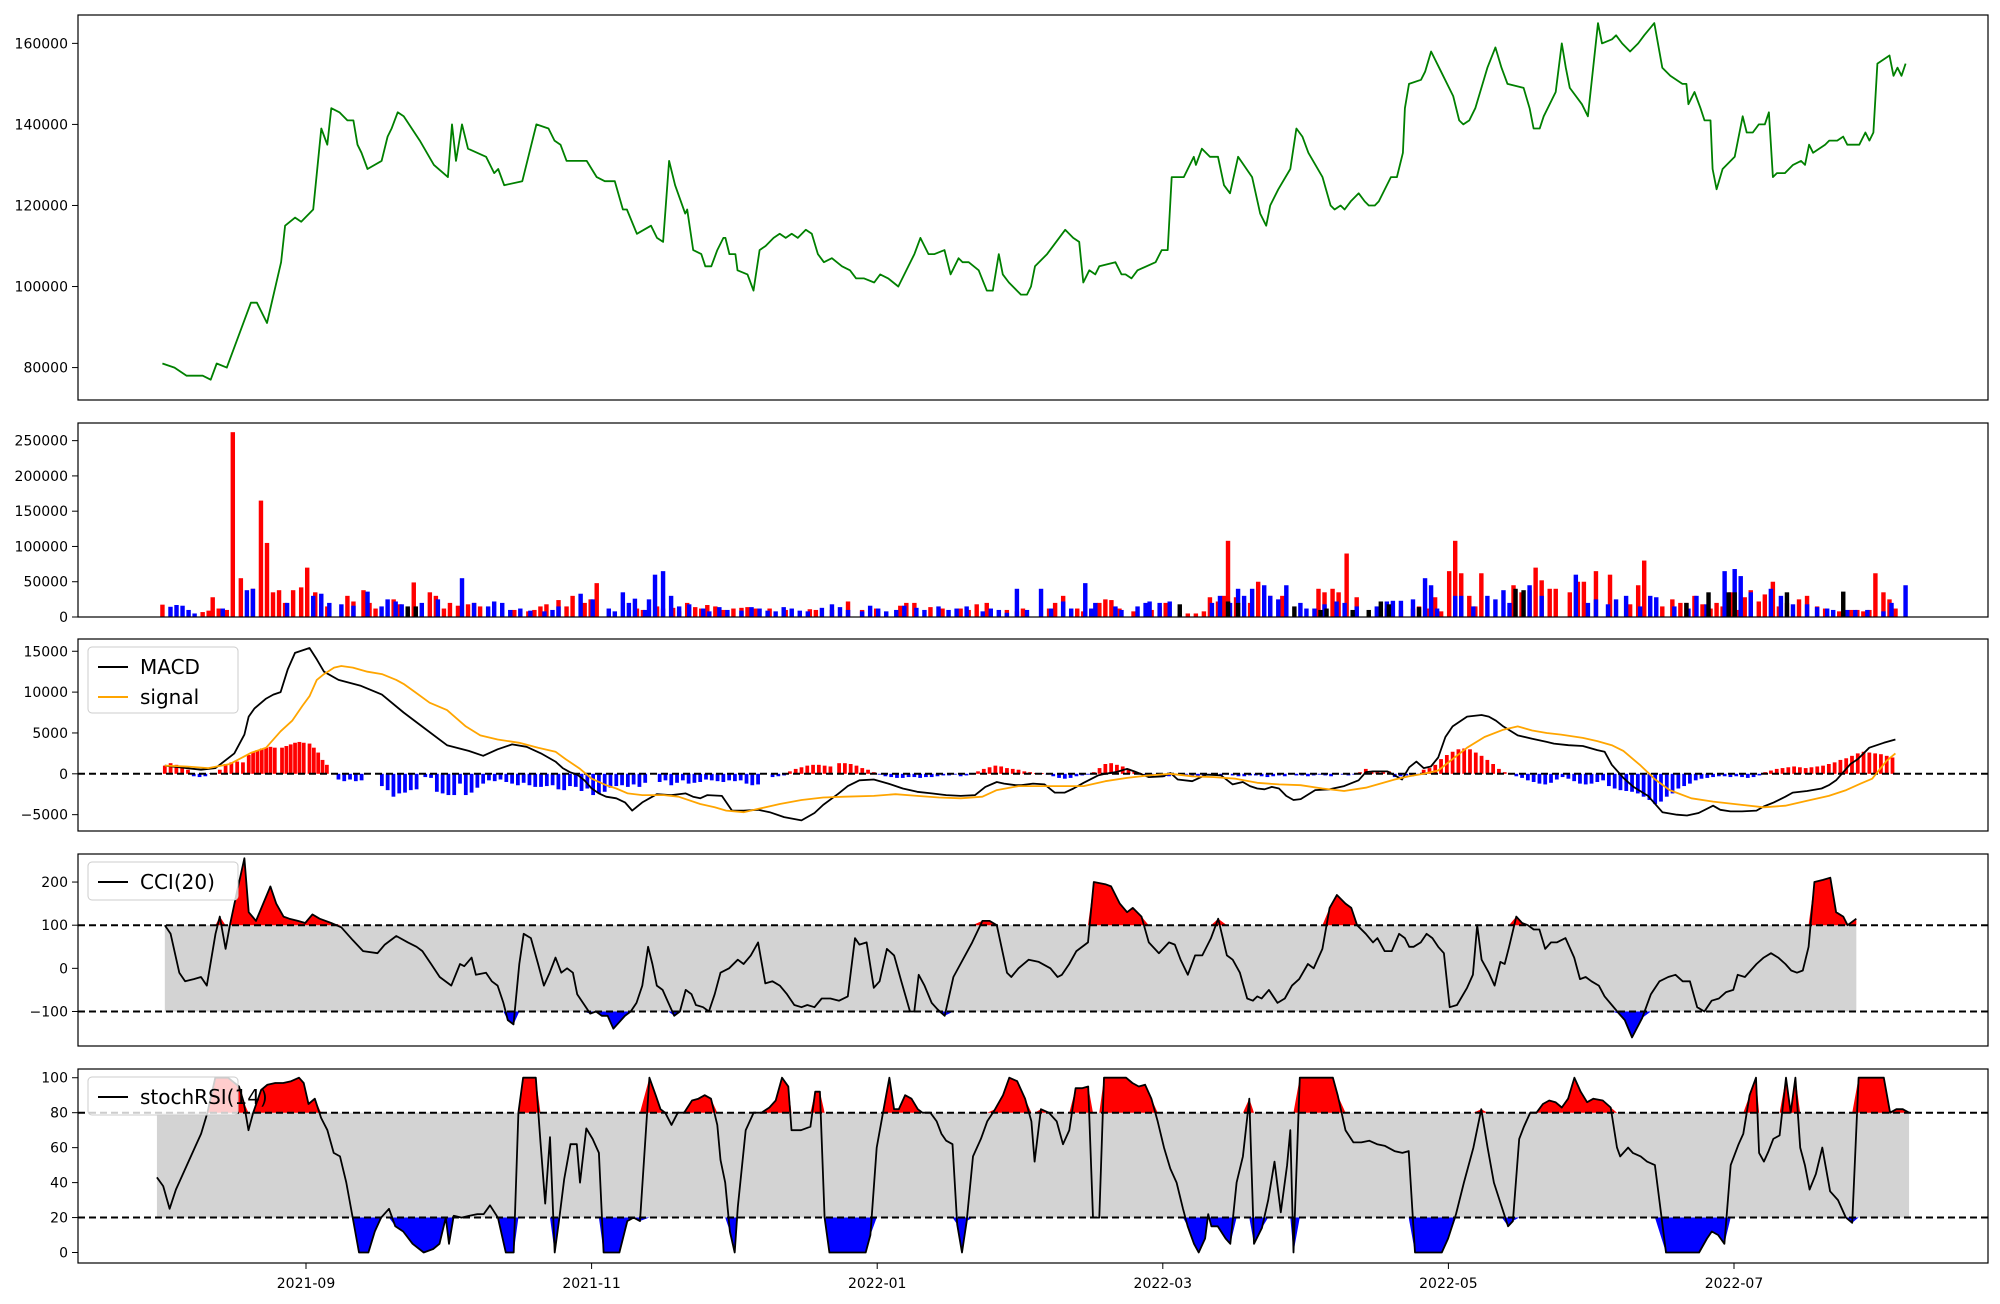 This screenshot has height=1304, width=2000. I want to click on series-line, so click(1010, 948).